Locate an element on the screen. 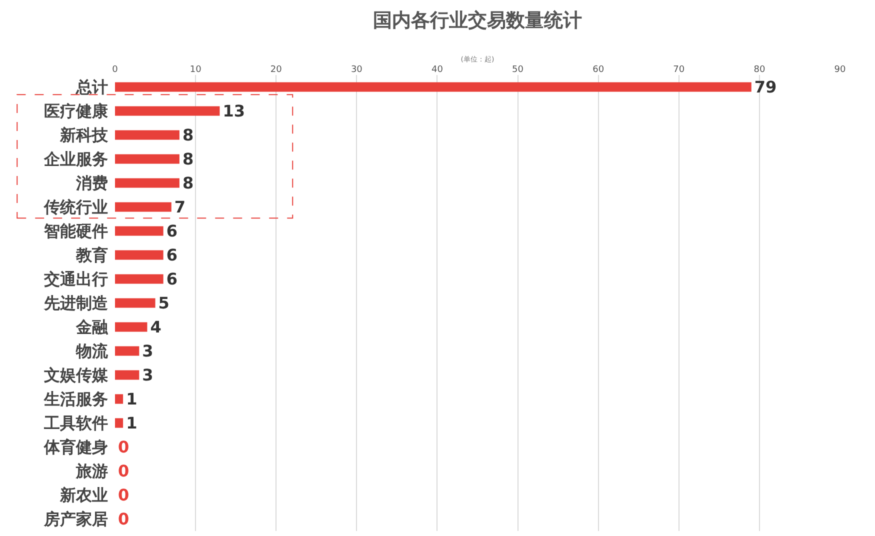 The image size is (875, 536). x-tick-label: 10 is located at coordinates (196, 70).